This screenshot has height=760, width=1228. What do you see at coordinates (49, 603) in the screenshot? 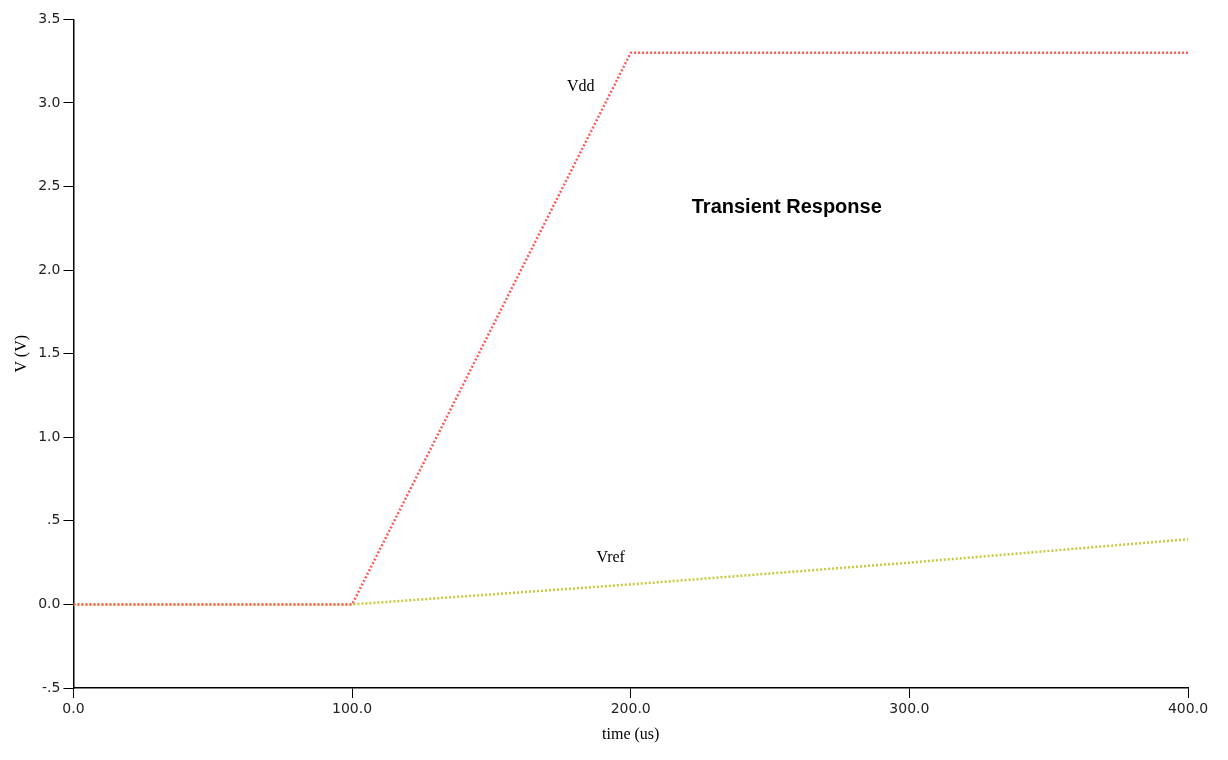
I see `y-tick-label: 0.0` at bounding box center [49, 603].